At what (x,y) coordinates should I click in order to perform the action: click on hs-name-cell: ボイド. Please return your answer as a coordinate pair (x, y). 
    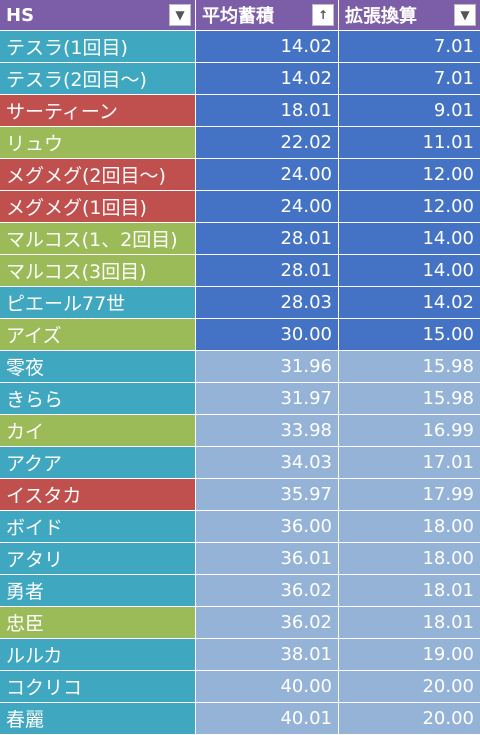
    Looking at the image, I should click on (98, 526).